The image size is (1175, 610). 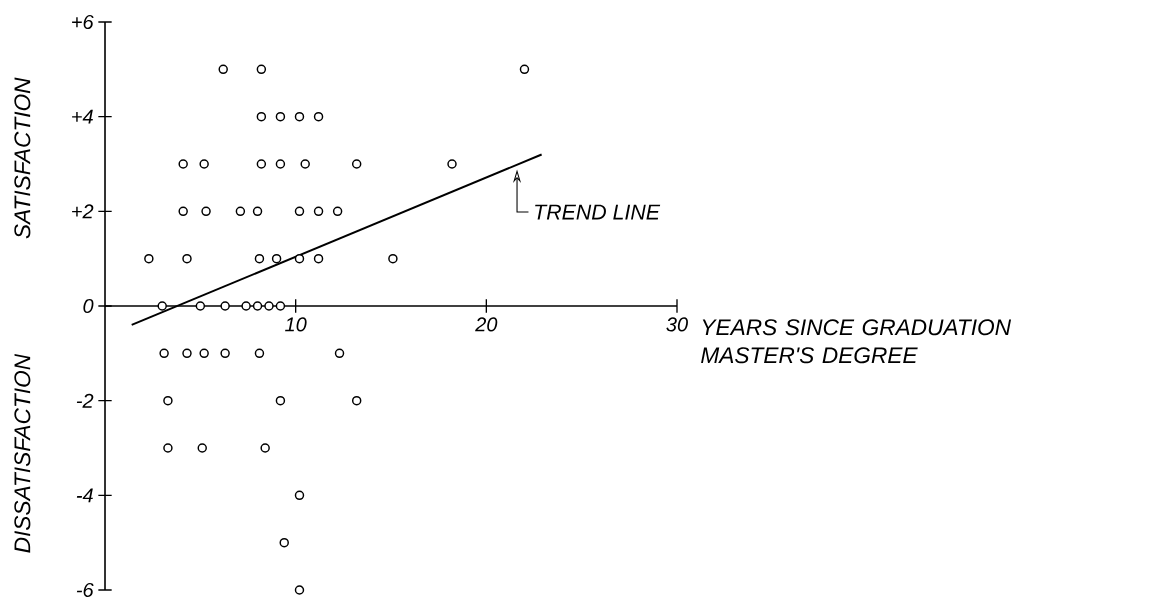 I want to click on legend-label: TREND LINE, so click(x=598, y=212).